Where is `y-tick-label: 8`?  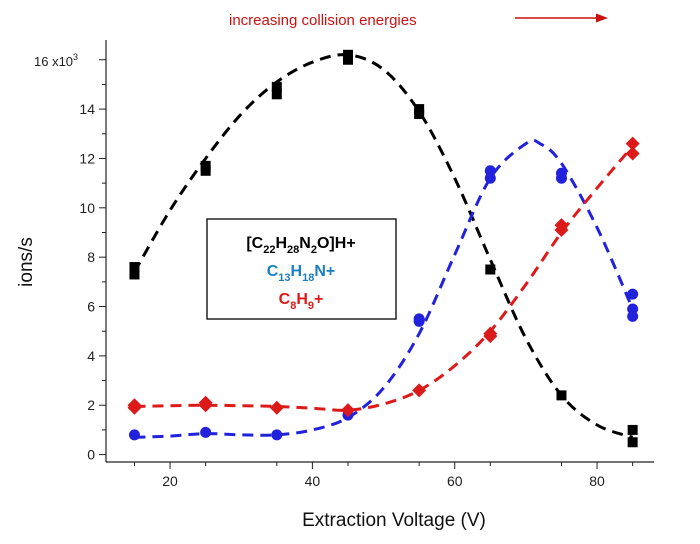
y-tick-label: 8 is located at coordinates (91, 257).